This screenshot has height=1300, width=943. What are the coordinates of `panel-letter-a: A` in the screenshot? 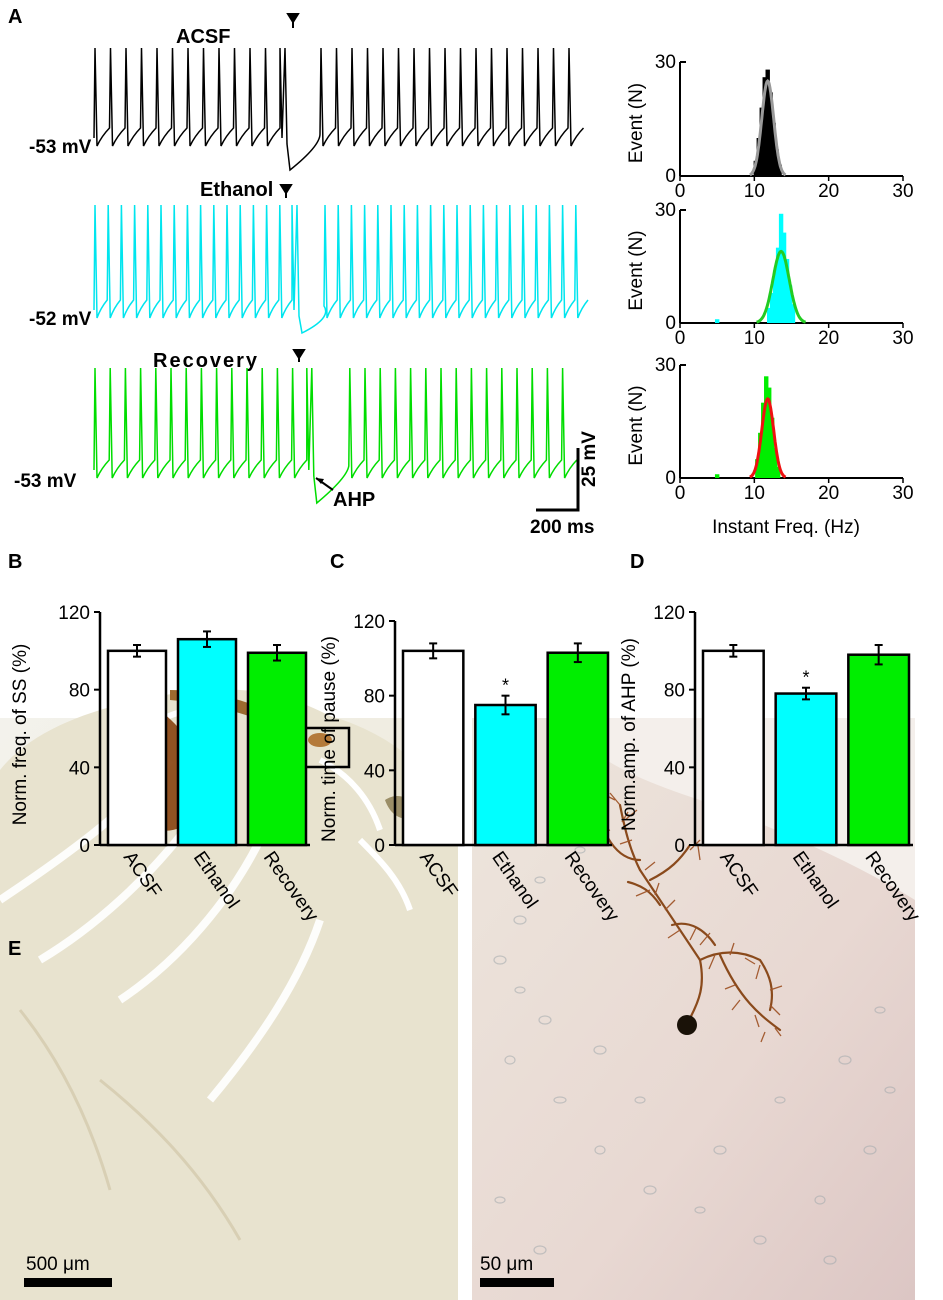 It's located at (15, 17).